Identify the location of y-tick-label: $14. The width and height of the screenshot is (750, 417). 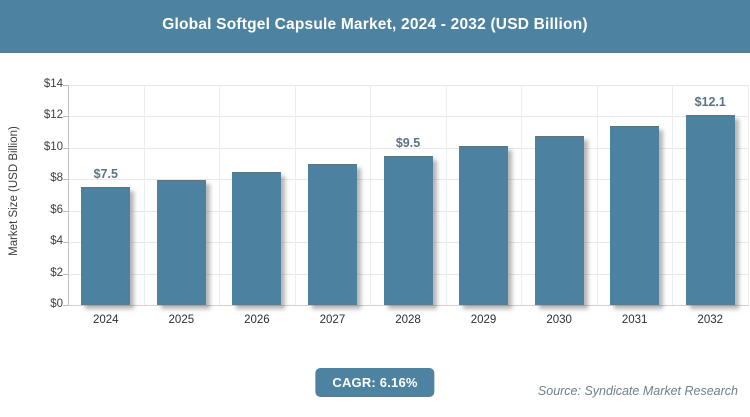
(53, 84).